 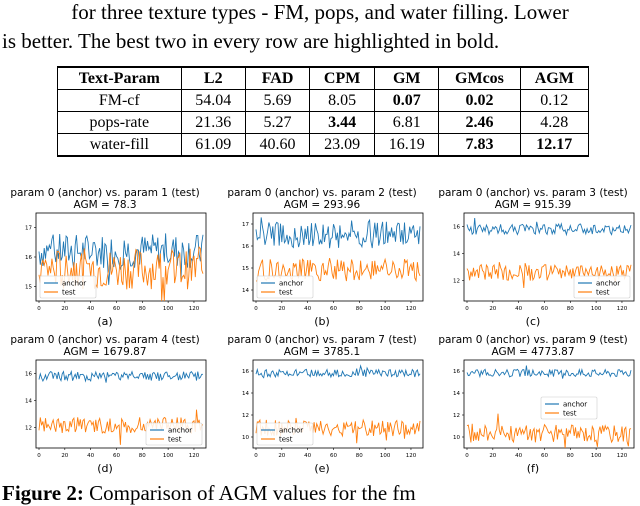 I want to click on plot-agm-value: AGM = 78.3, so click(x=105, y=205).